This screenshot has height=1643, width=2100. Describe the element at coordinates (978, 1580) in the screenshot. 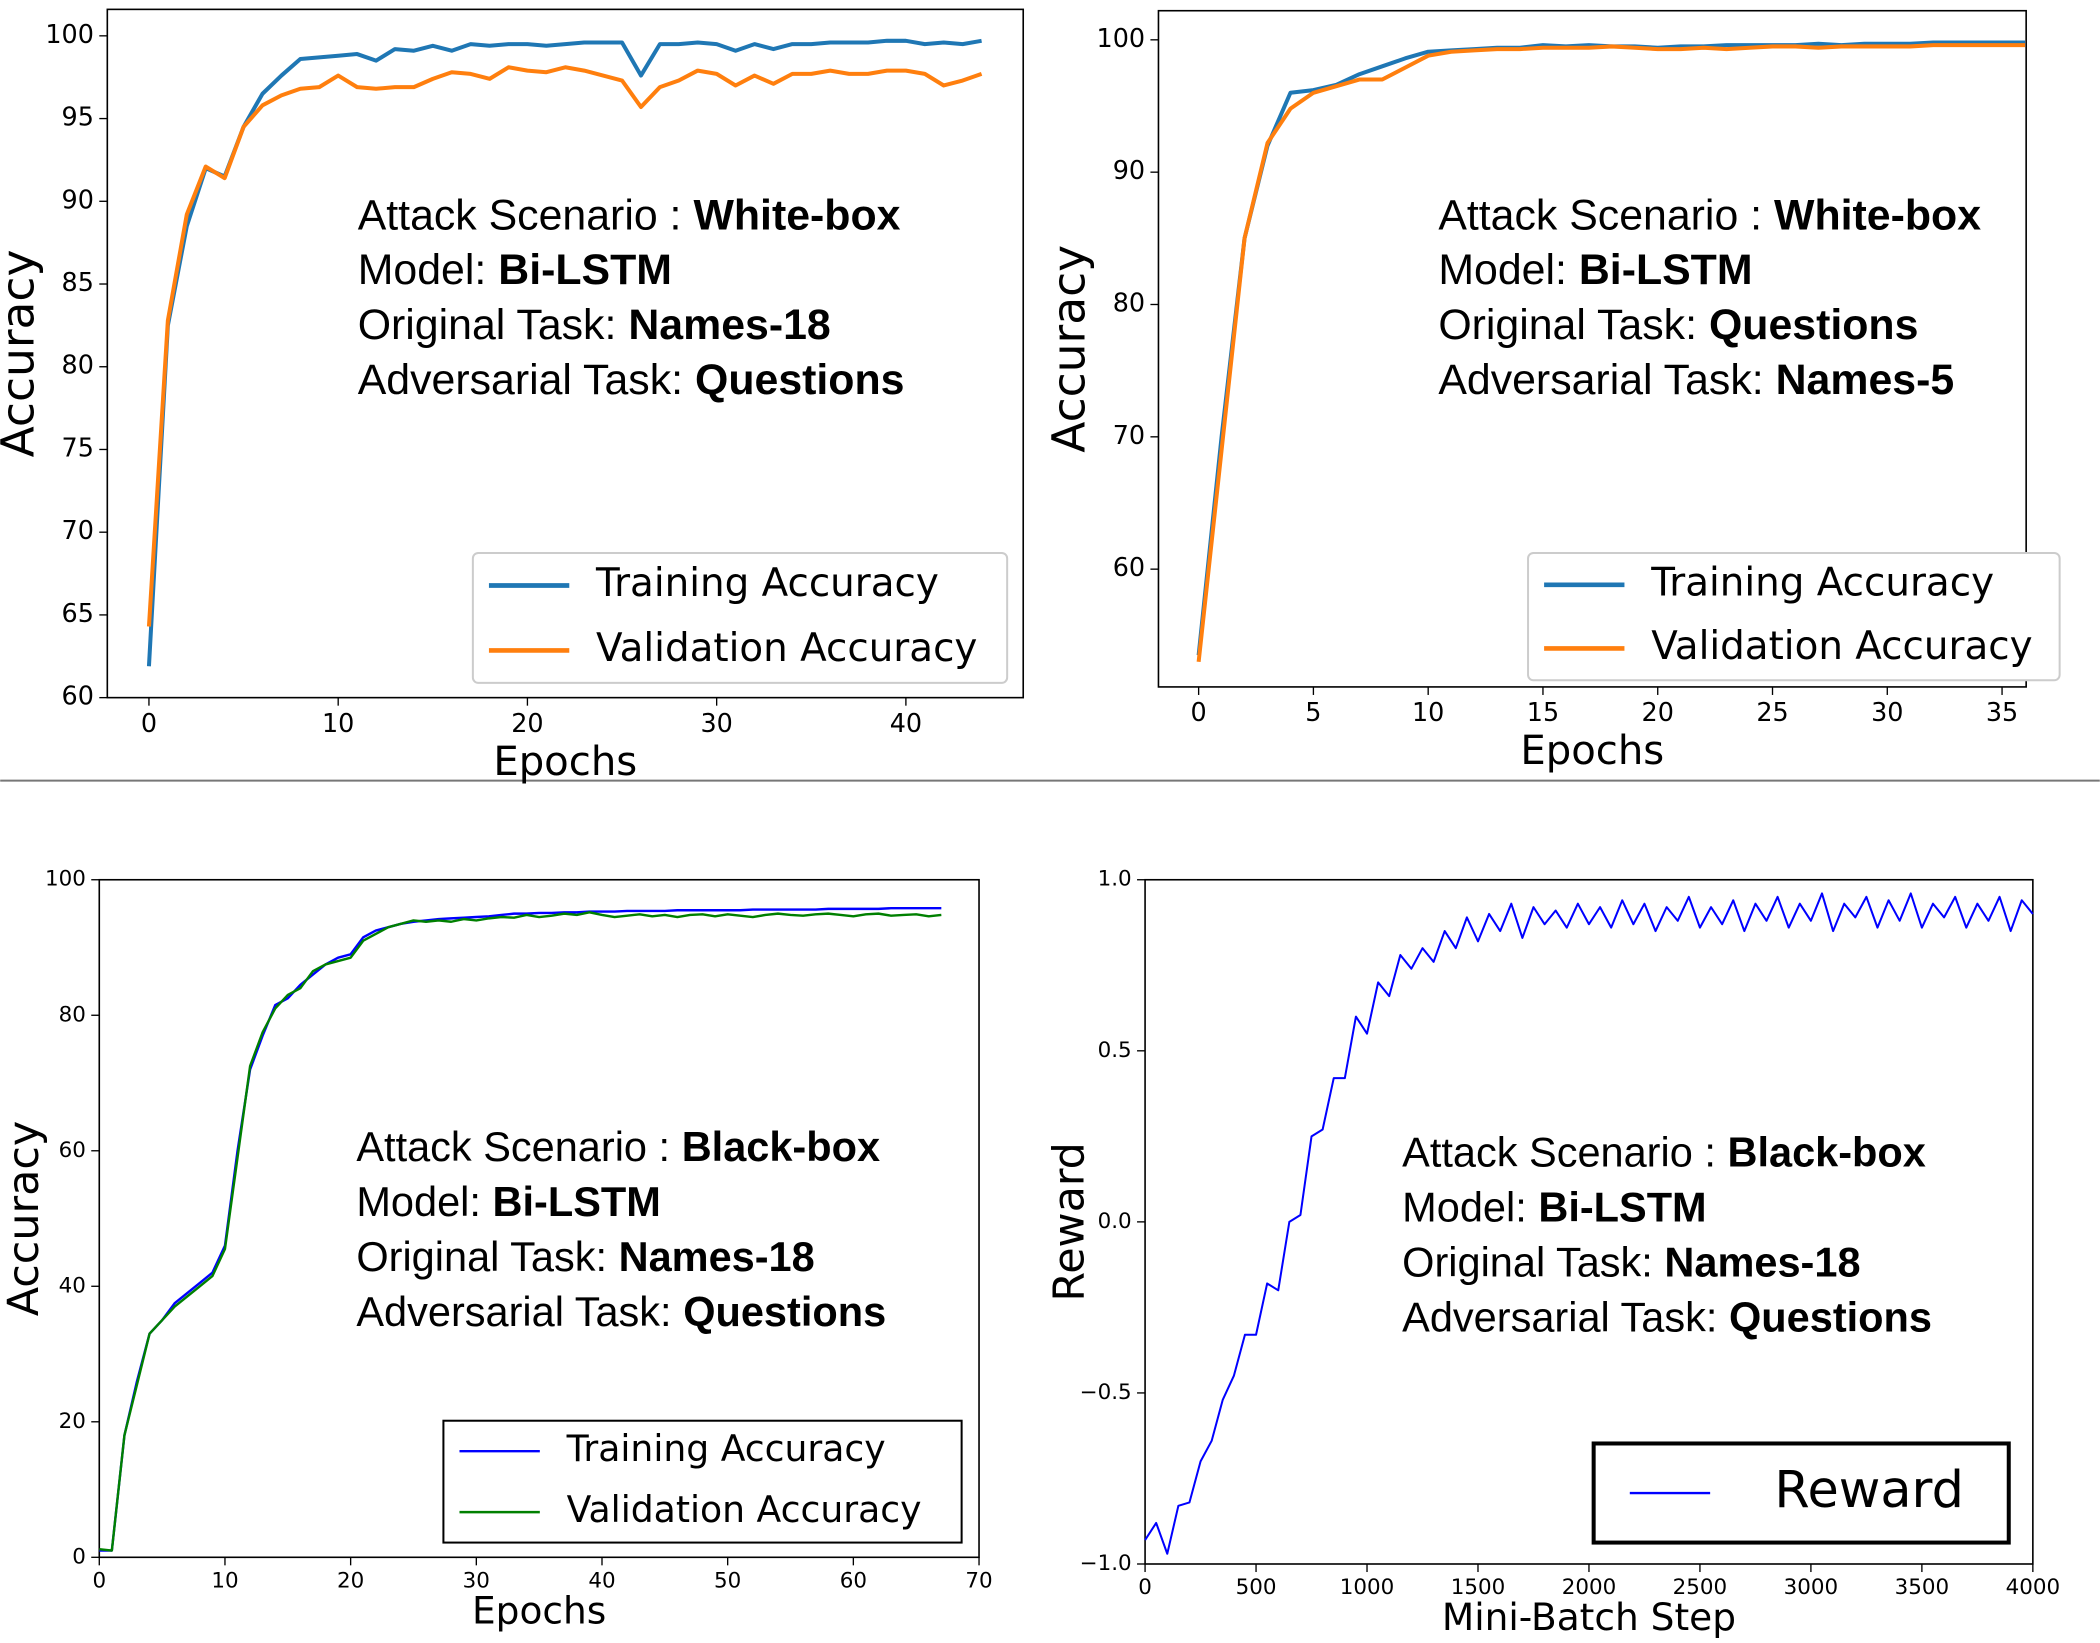

I see `x-tick-label: 70` at that location.